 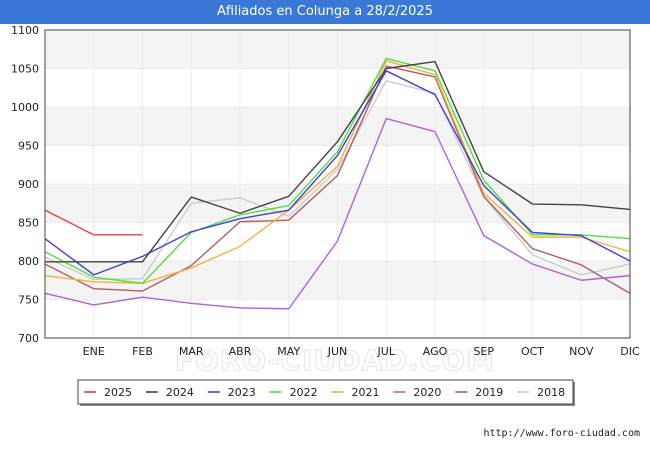 I want to click on y-tick-label: 900, so click(x=28, y=184).